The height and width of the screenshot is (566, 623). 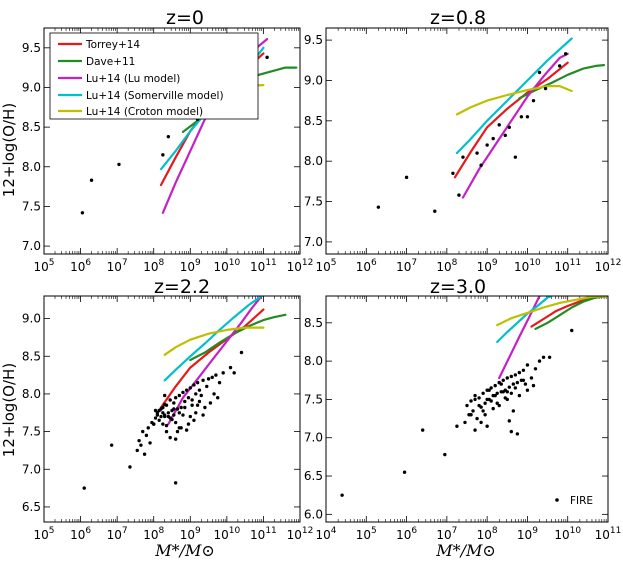 I want to click on y-axis-label: 12+log(O/H), so click(x=9, y=150).